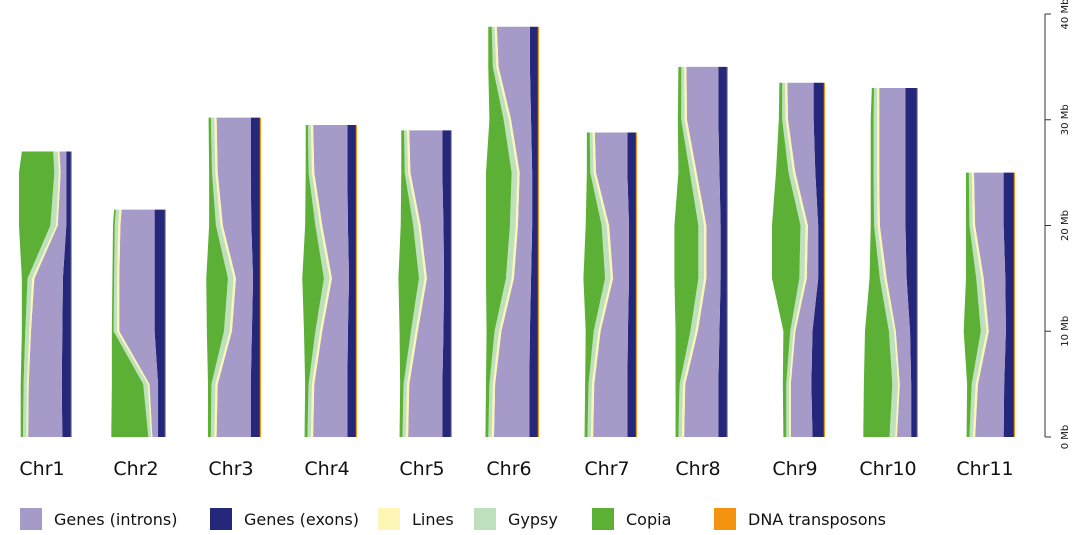  I want to click on legend-label: Copia, so click(648, 519).